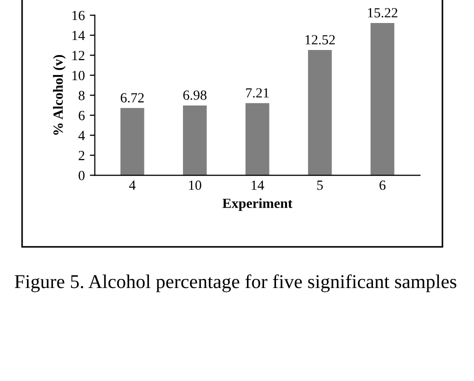 This screenshot has width=474, height=381. I want to click on x-tick-label: 4, so click(132, 185).